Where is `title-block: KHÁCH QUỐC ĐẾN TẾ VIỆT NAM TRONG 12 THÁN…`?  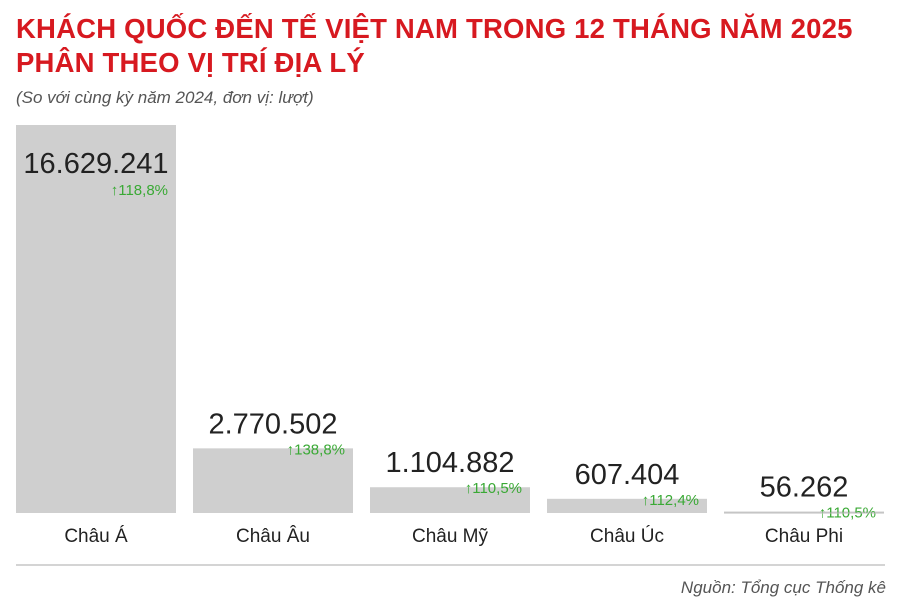
title-block: KHÁCH QUỐC ĐẾN TẾ VIỆT NAM TRONG 12 THÁN… is located at coordinates (434, 46).